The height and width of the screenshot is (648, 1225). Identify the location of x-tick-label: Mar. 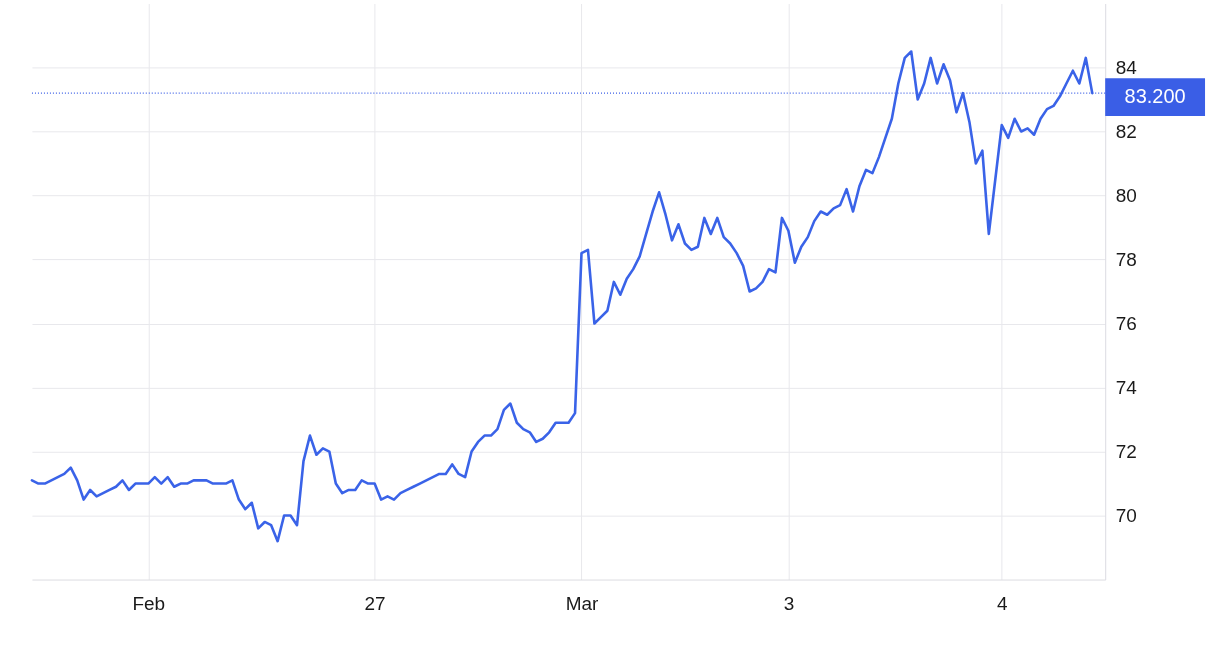
(582, 604).